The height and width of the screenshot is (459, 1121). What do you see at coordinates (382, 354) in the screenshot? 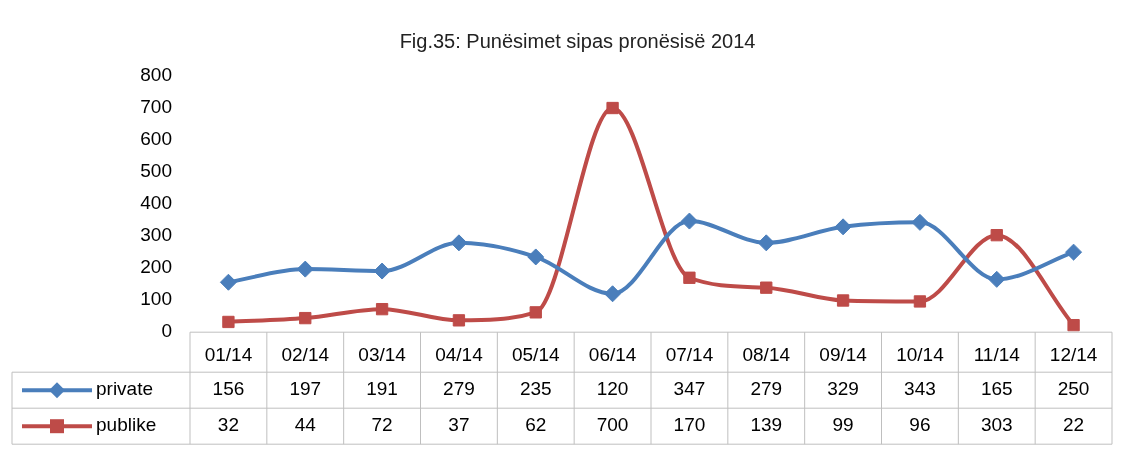
I see `x-tick-label: 03/14` at bounding box center [382, 354].